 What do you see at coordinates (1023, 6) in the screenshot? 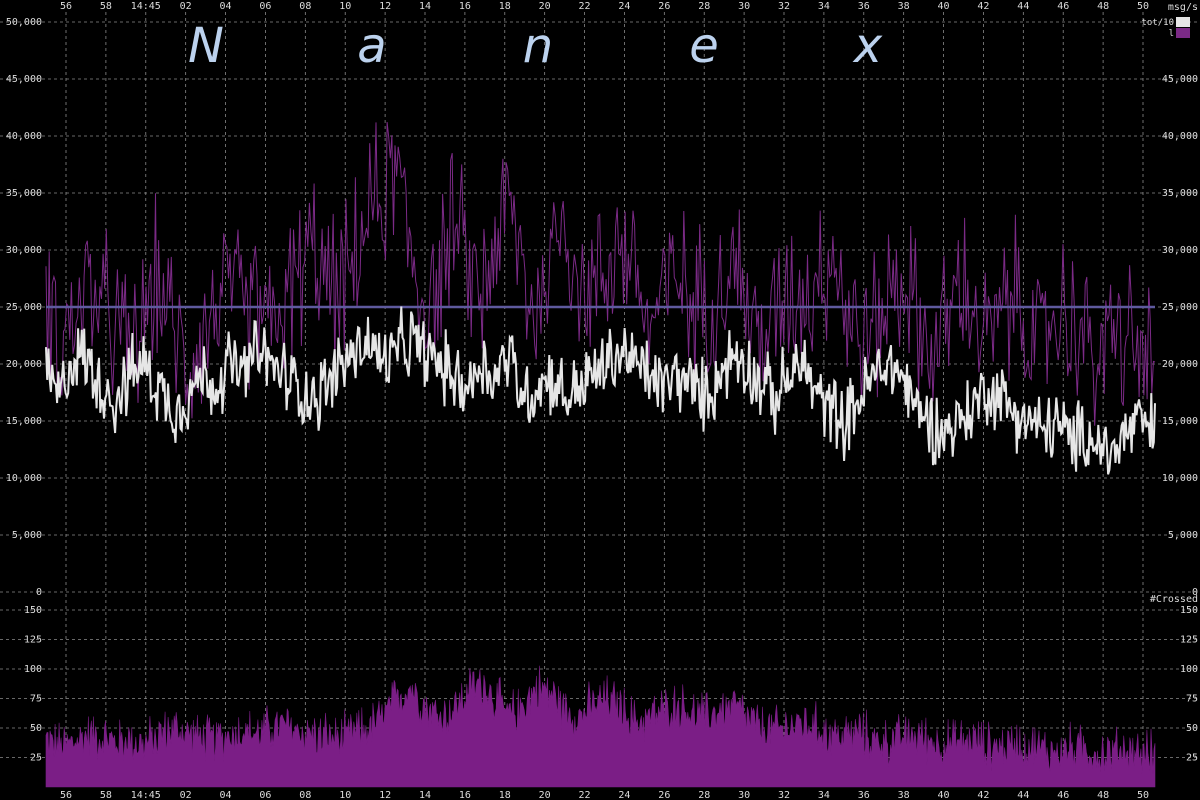
I see `x-tick-label-top: 44` at bounding box center [1023, 6].